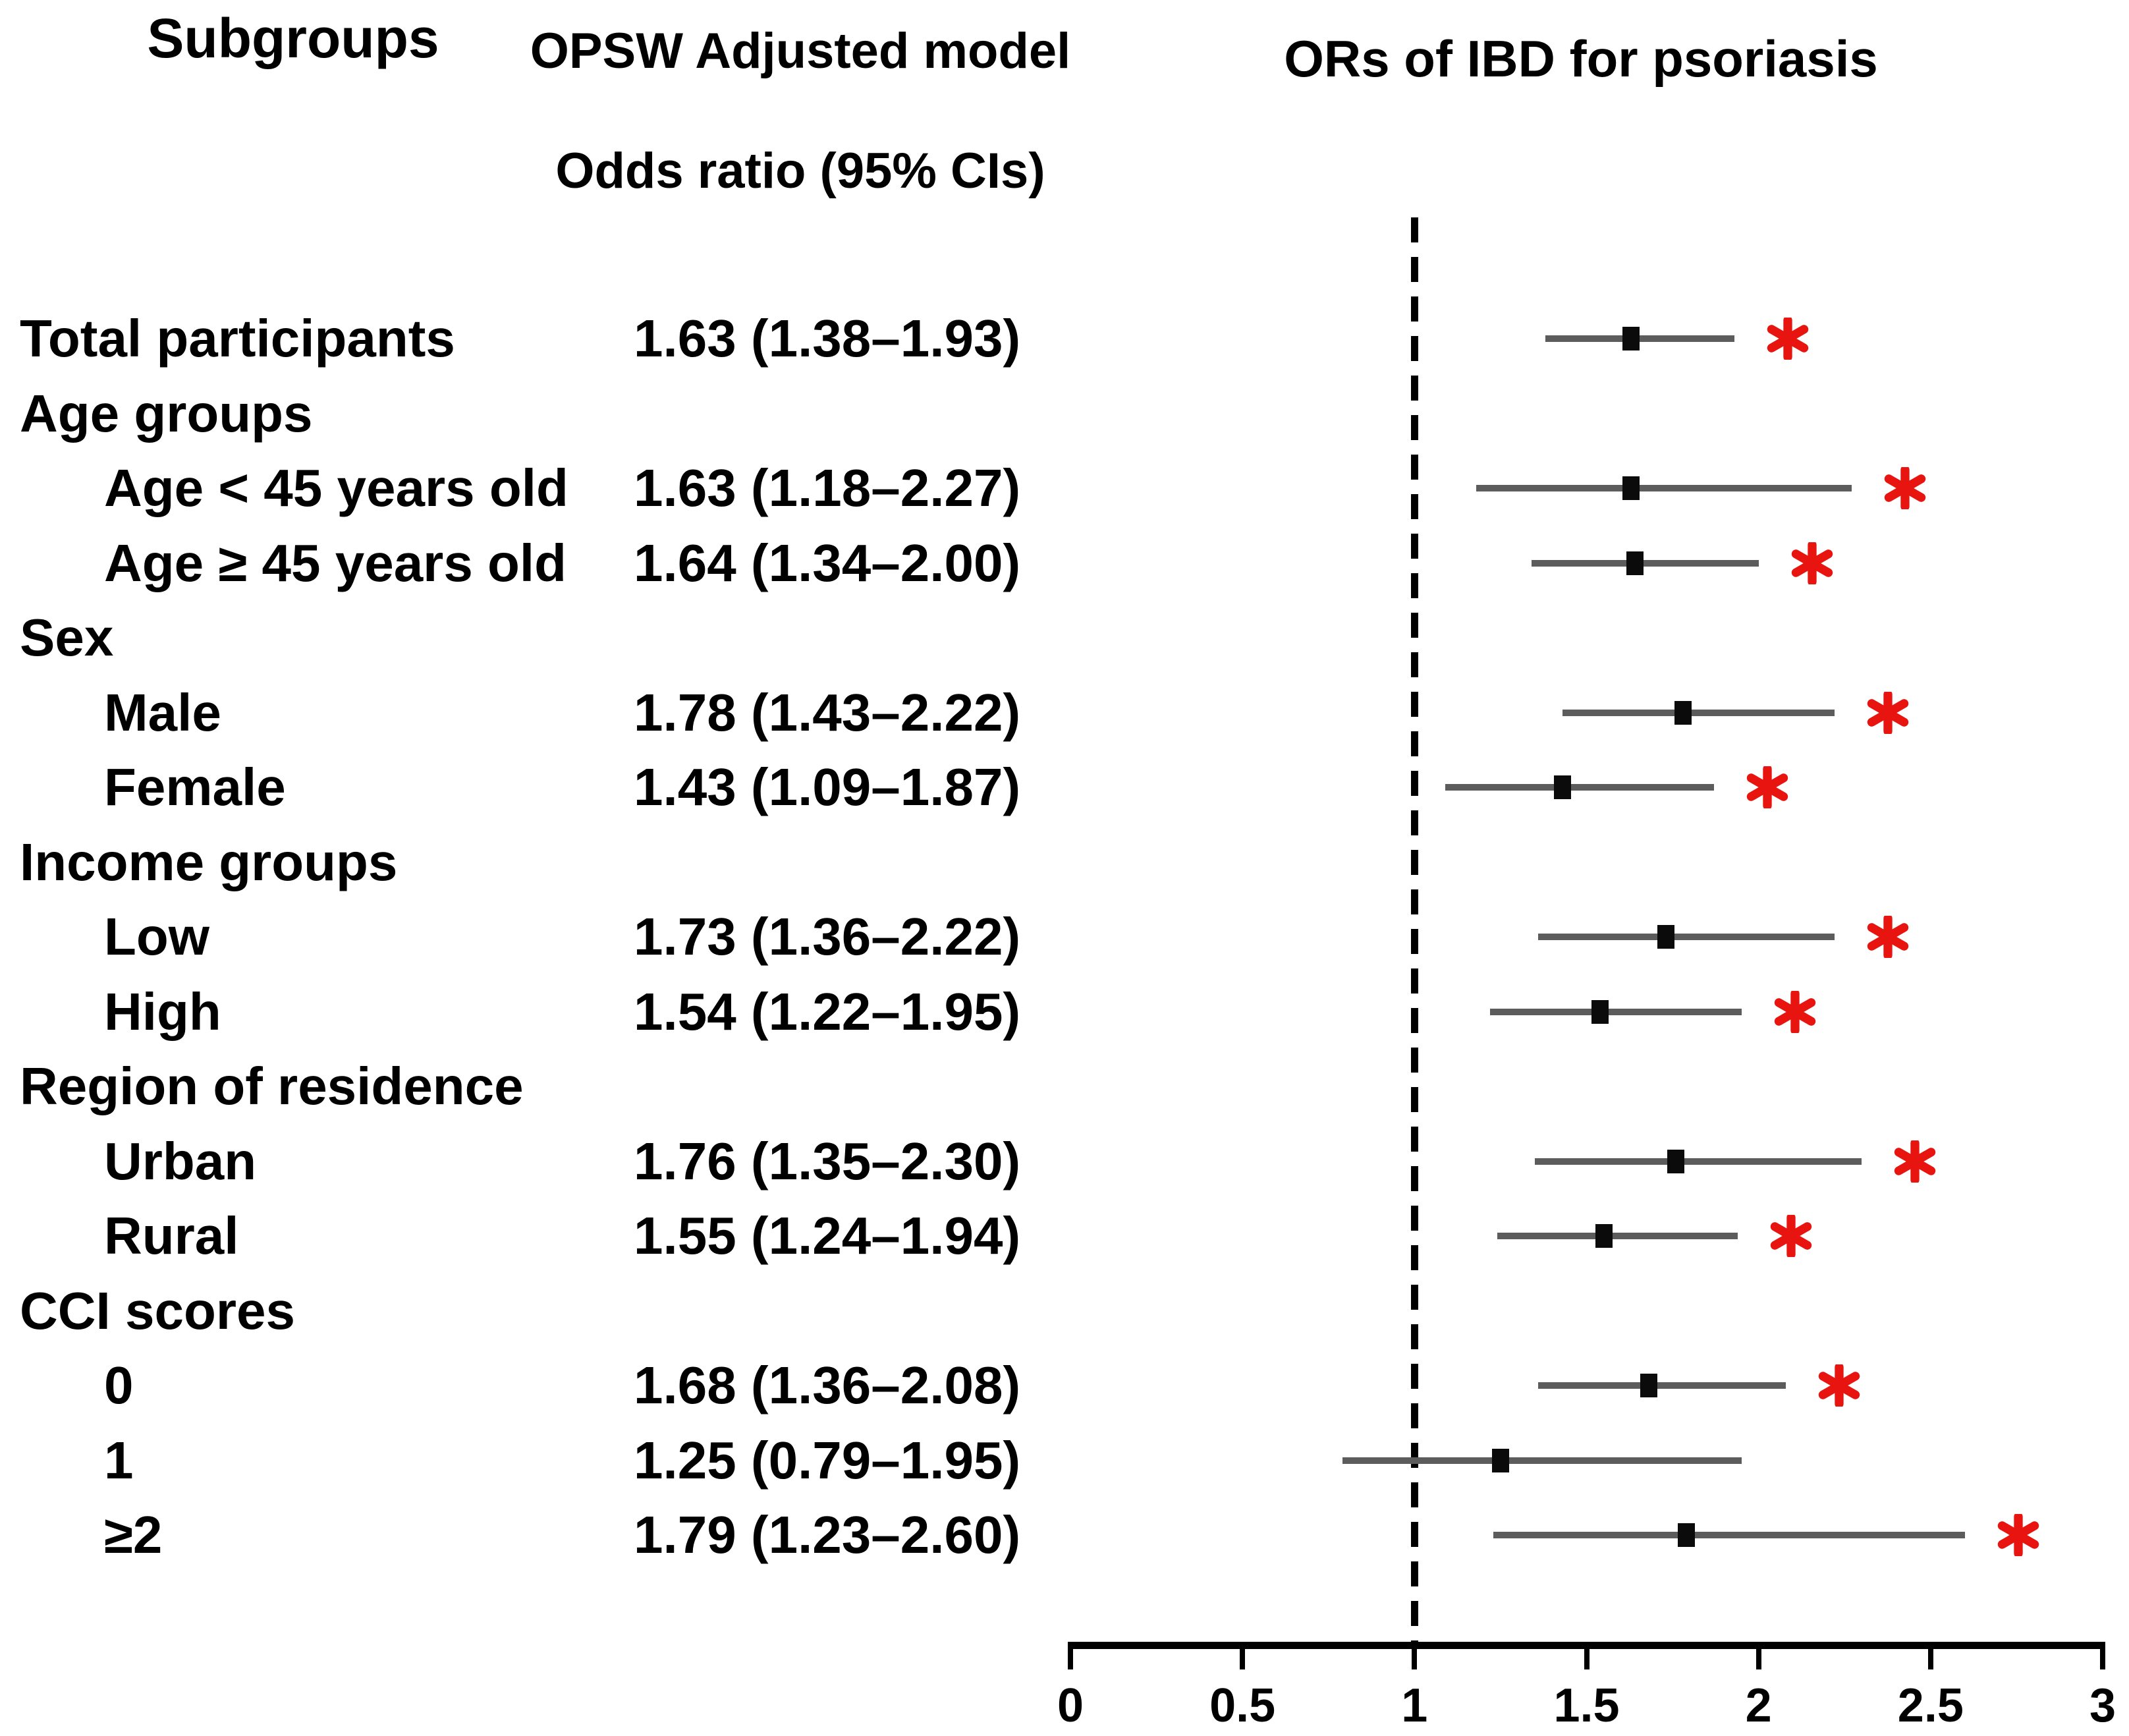 The width and height of the screenshot is (2129, 1736). Describe the element at coordinates (119, 1385) in the screenshot. I see `subgroup-row-label: 0` at that location.